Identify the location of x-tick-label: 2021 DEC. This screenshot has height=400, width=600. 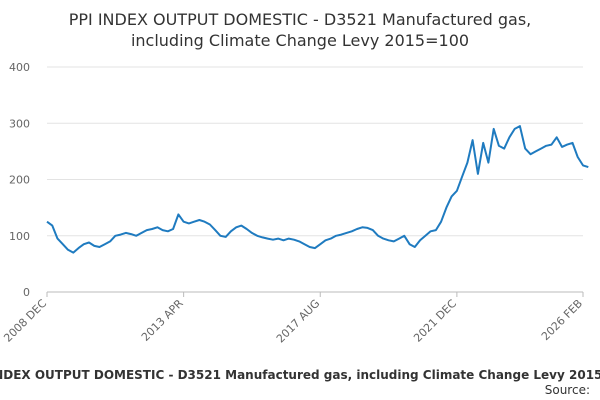
(435, 321).